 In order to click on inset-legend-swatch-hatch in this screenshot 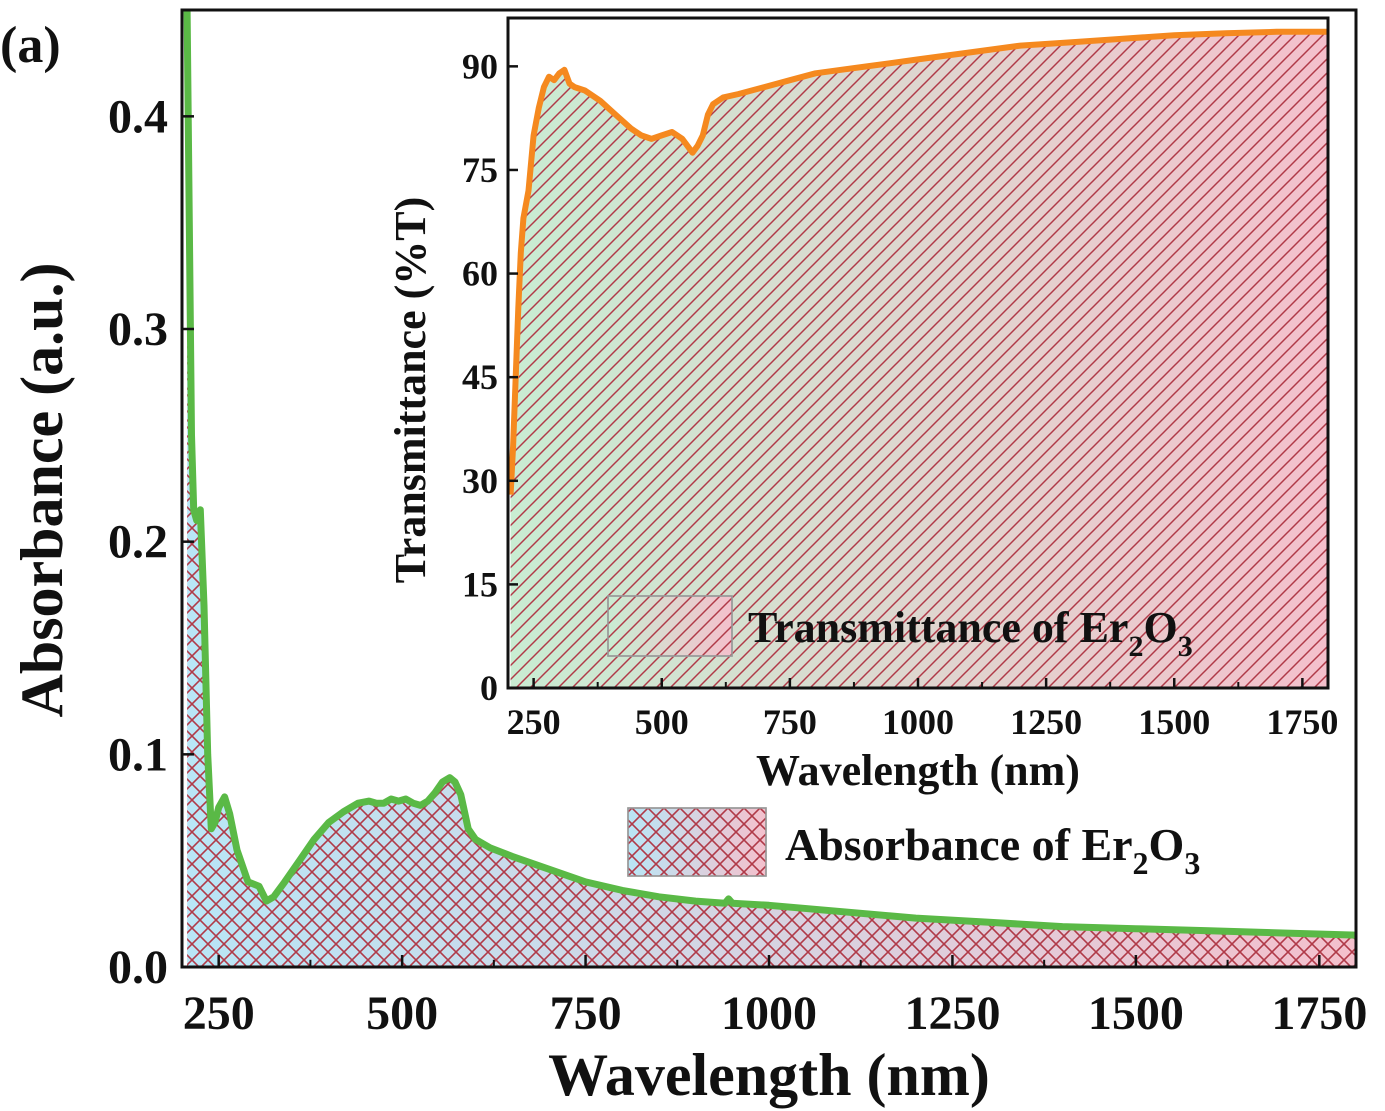, I will do `click(670, 626)`.